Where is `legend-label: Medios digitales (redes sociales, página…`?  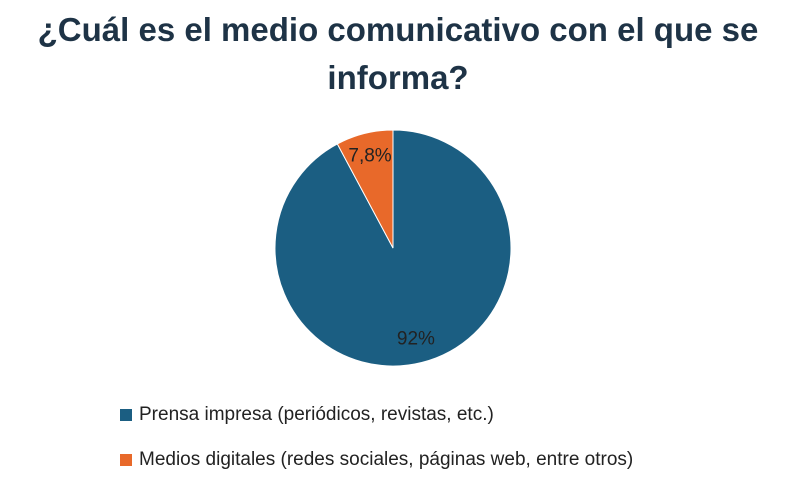
legend-label: Medios digitales (redes sociales, página… is located at coordinates (386, 459).